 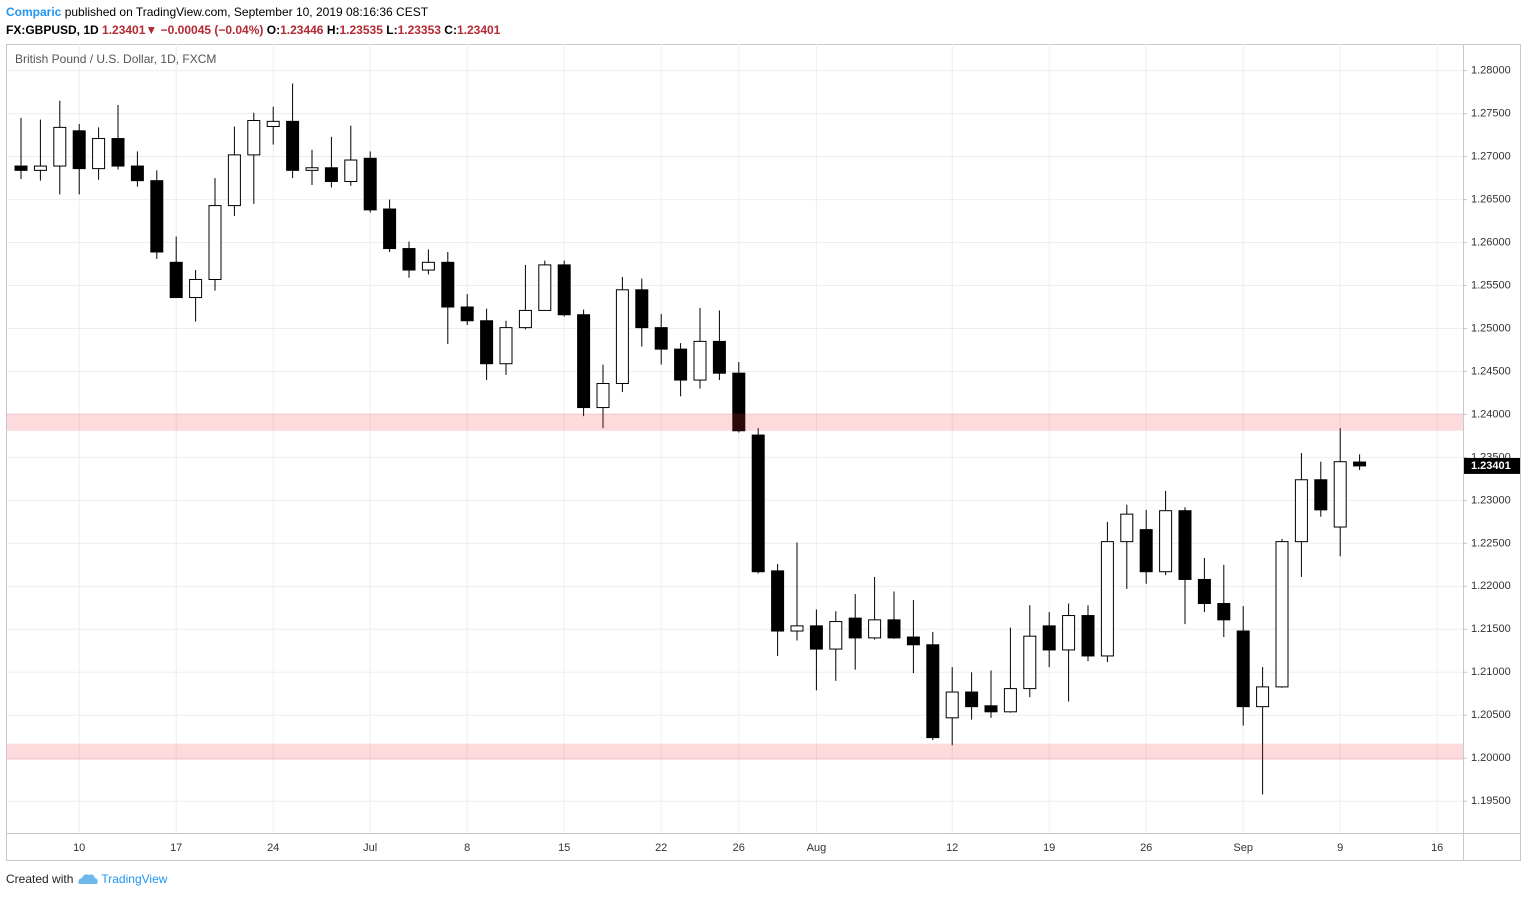 What do you see at coordinates (1491, 500) in the screenshot?
I see `y-tick-label: 1.23000` at bounding box center [1491, 500].